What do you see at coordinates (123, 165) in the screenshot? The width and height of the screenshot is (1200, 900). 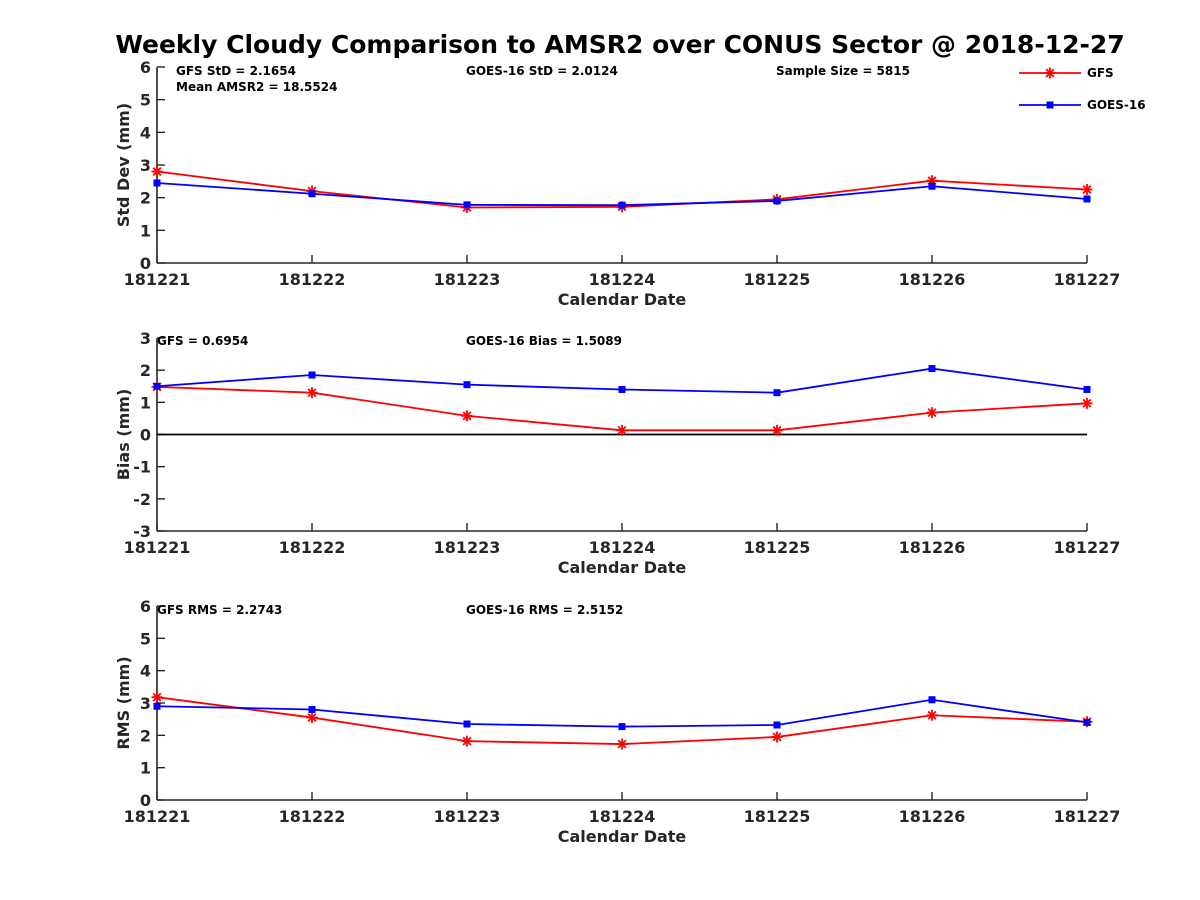 I see `y-axis-label: Std Dev (mm)` at bounding box center [123, 165].